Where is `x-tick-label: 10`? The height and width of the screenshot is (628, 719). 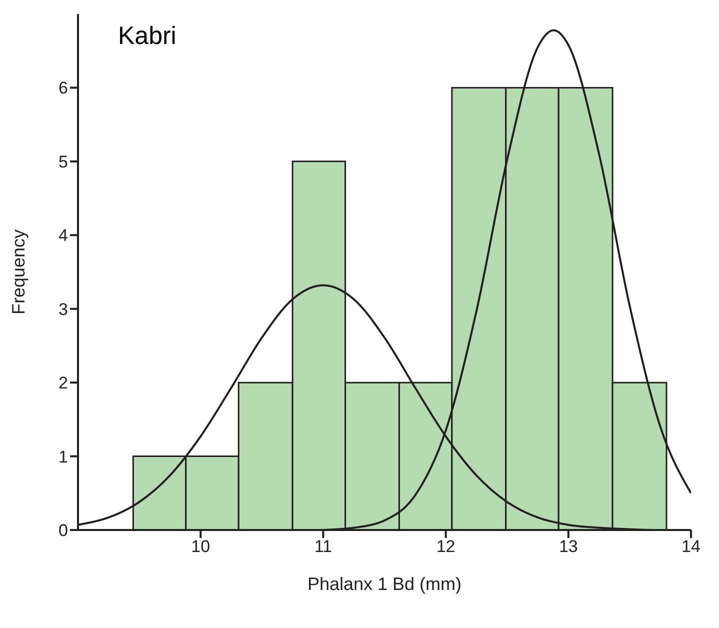 x-tick-label: 10 is located at coordinates (200, 546).